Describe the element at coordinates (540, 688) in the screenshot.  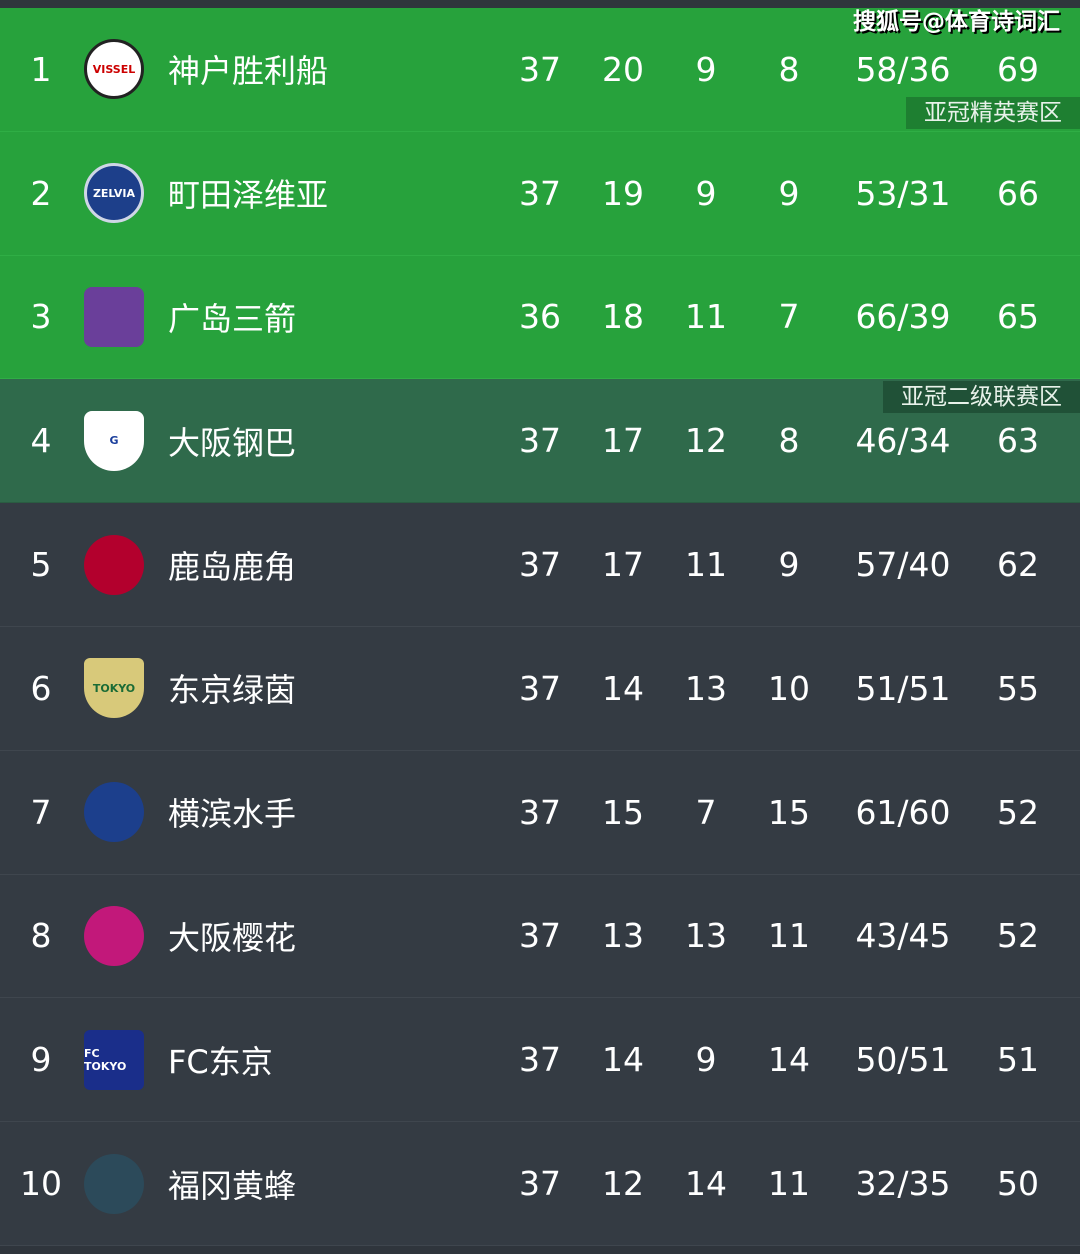
I see `table-row: 6 TOKYO 东京绿茵 37 14 13 10 51/51 55` at that location.